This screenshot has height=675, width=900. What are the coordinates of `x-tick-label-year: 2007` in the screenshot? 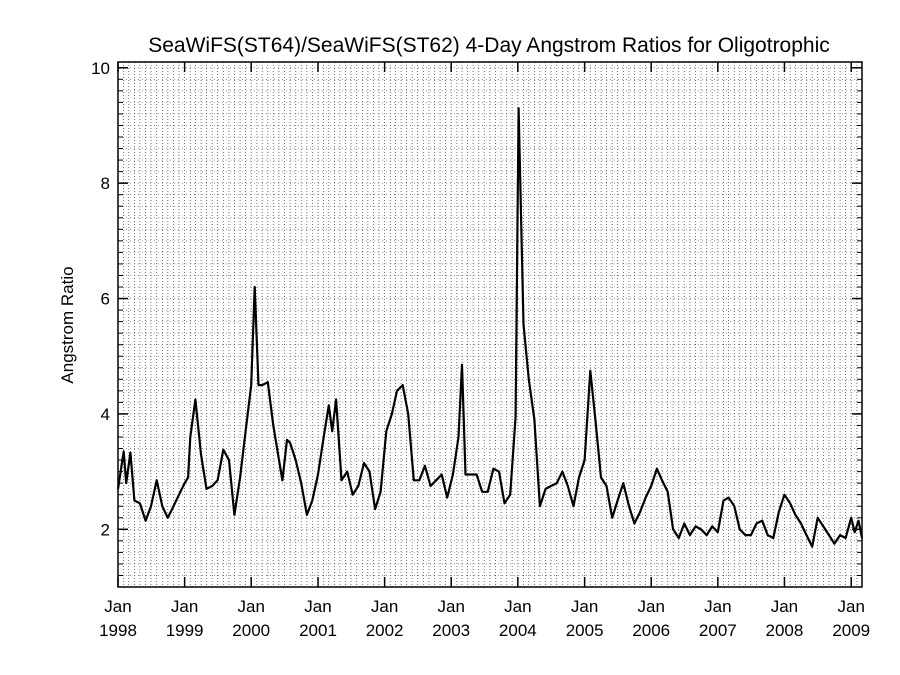 It's located at (718, 630).